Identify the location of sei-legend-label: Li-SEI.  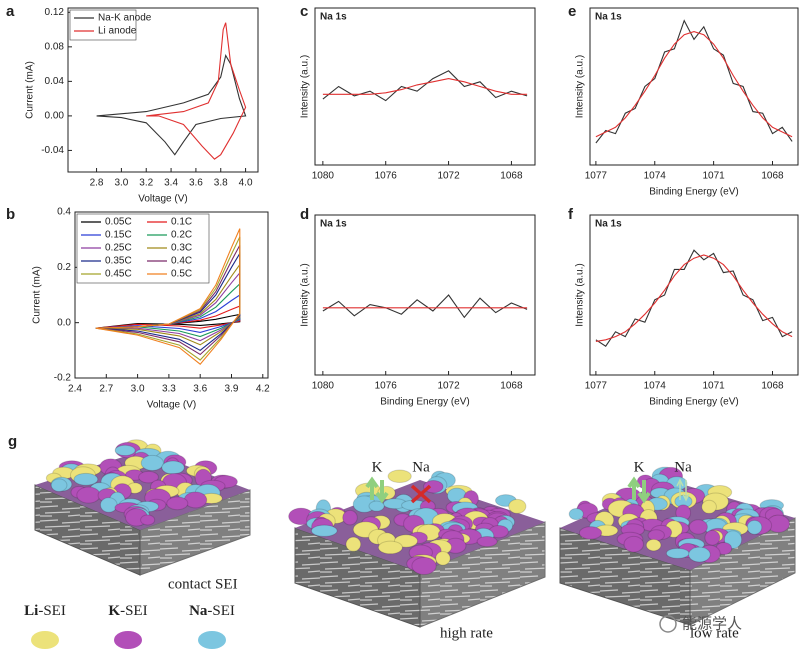
(45, 611).